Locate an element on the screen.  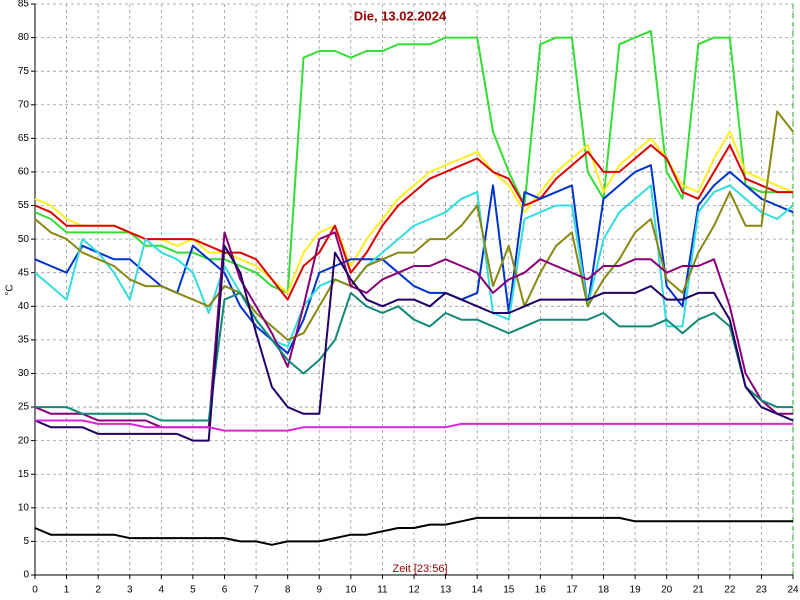
y-tick-label: 45 is located at coordinates (24, 272).